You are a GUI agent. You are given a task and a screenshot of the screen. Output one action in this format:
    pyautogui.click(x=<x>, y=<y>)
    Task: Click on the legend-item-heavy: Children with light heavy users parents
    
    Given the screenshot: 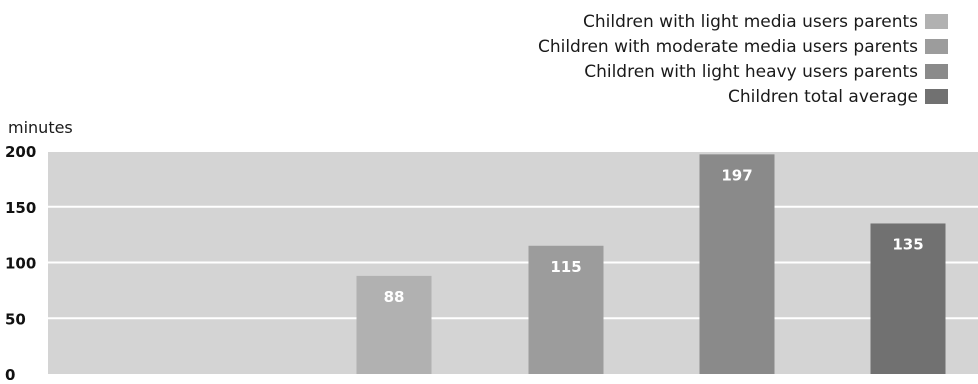 What is the action you would take?
    pyautogui.click(x=743, y=71)
    